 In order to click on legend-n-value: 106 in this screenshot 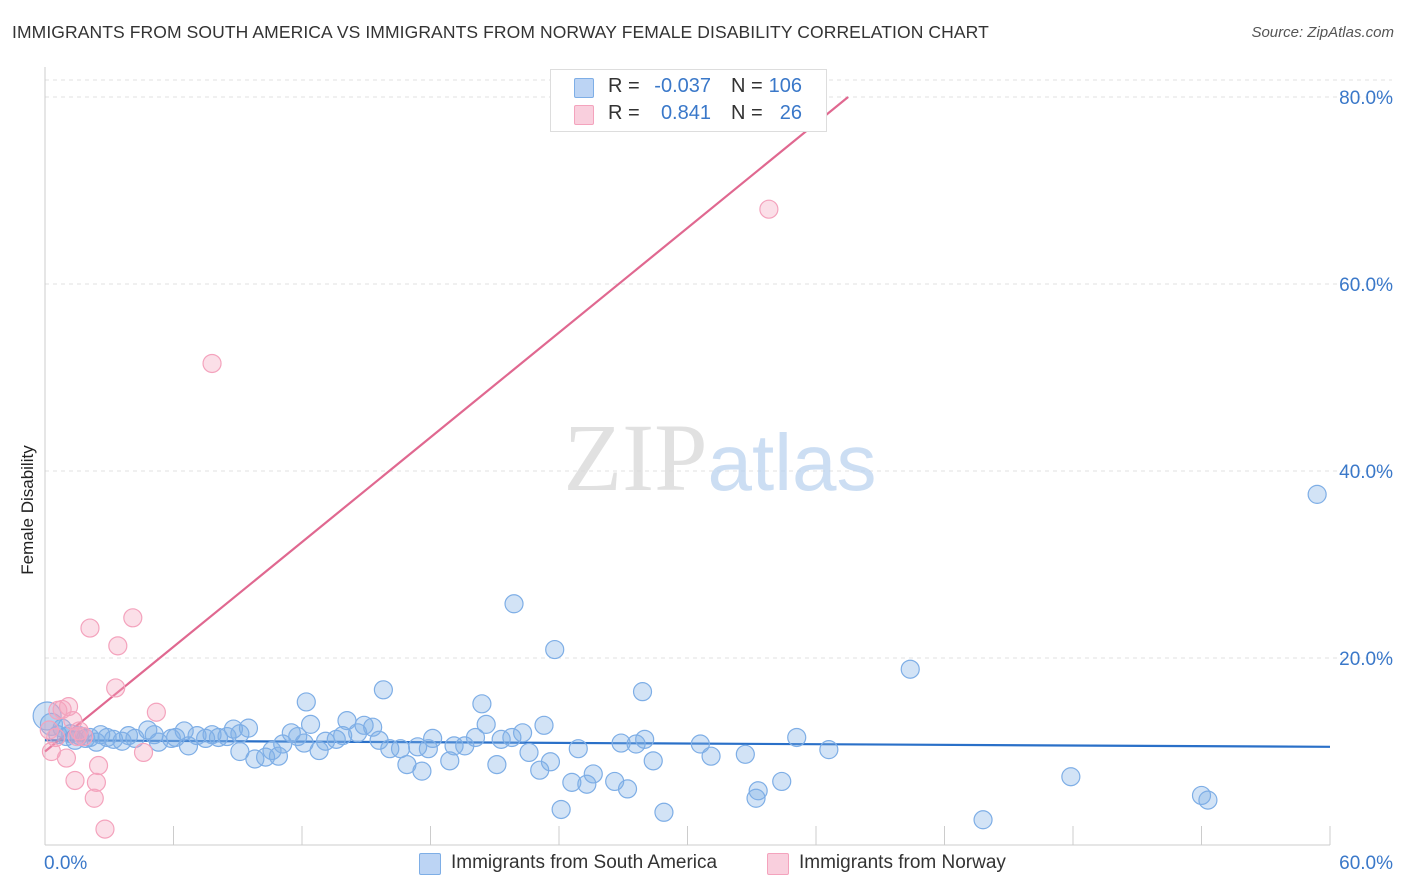, I will do `click(785, 86)`.